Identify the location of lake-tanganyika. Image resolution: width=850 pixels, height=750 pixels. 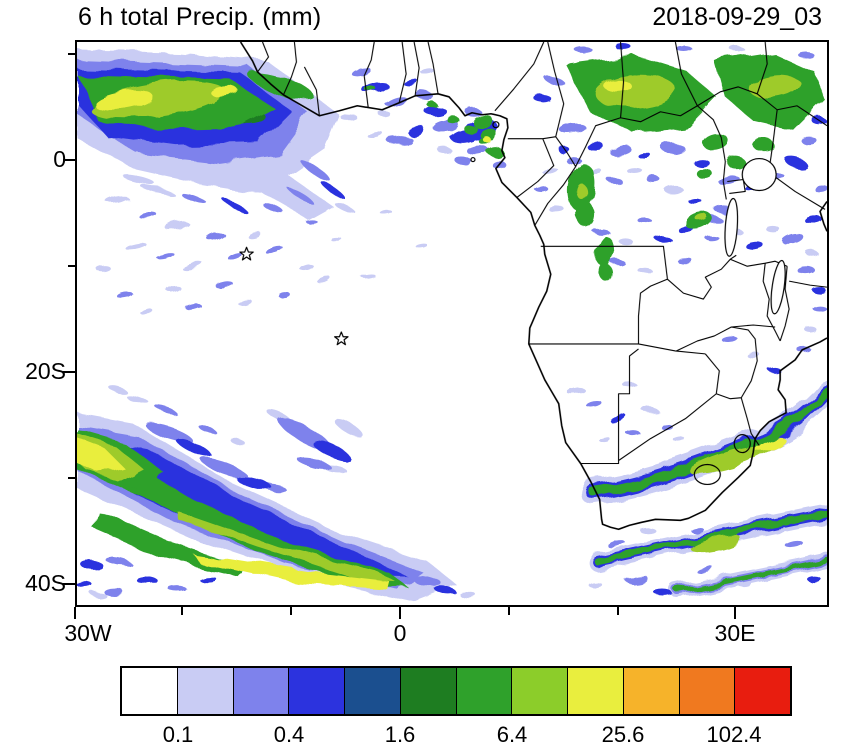
(731, 227).